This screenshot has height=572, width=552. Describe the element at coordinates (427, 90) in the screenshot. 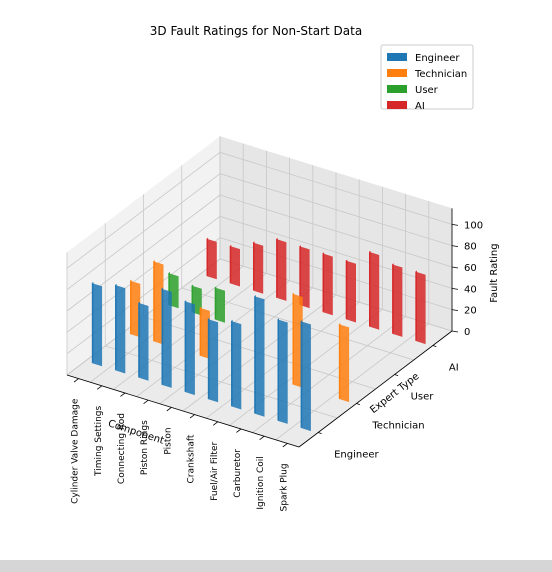

I see `legend-label: User` at that location.